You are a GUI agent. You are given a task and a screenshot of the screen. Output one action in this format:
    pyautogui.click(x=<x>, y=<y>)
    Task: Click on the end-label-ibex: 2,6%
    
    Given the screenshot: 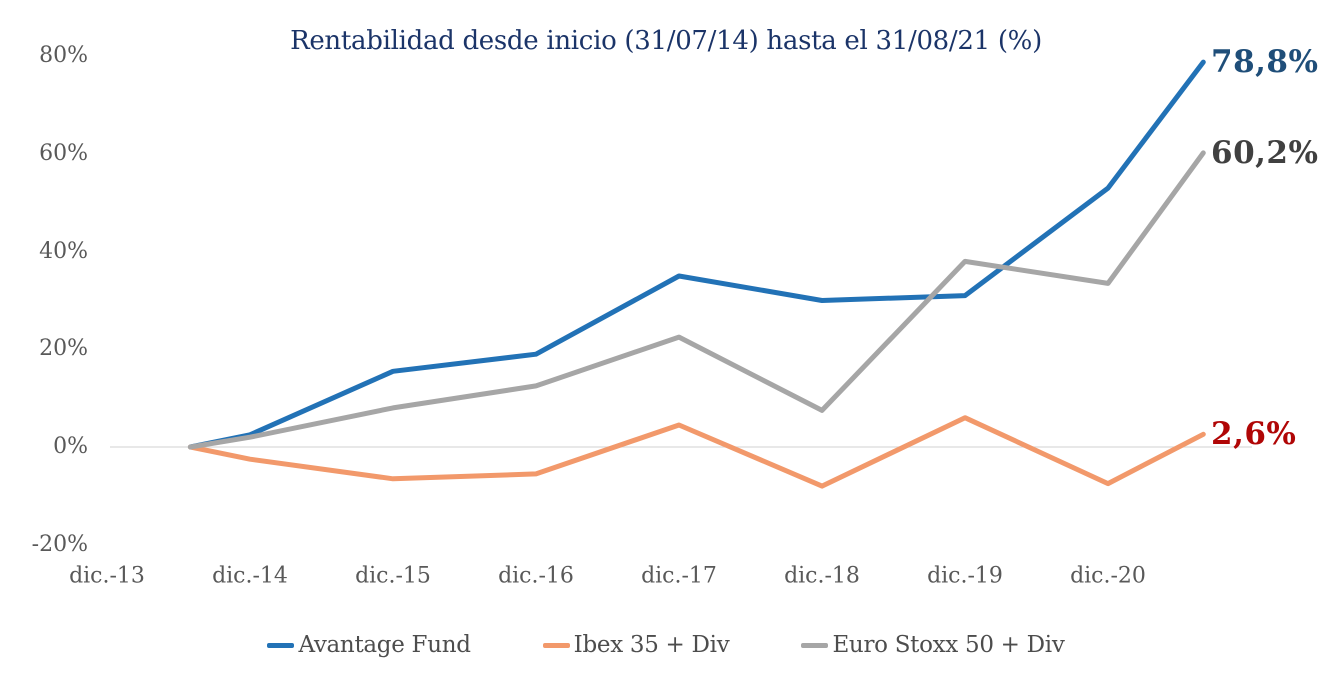 What is the action you would take?
    pyautogui.click(x=1254, y=434)
    